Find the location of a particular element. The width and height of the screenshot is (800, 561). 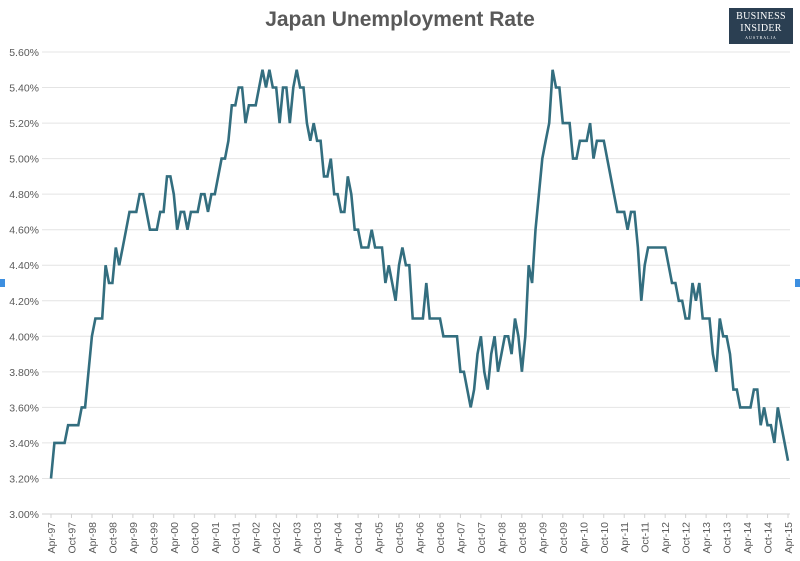

x-tick-label: Oct-99 is located at coordinates (154, 538).